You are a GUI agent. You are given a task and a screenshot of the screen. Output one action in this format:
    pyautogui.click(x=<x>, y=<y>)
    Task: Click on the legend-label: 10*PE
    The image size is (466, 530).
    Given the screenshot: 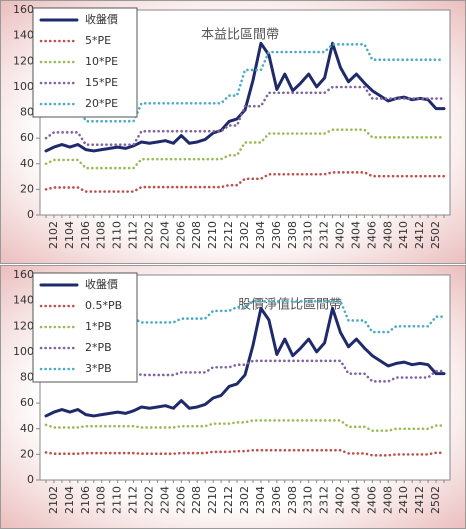 What is the action you would take?
    pyautogui.click(x=101, y=61)
    